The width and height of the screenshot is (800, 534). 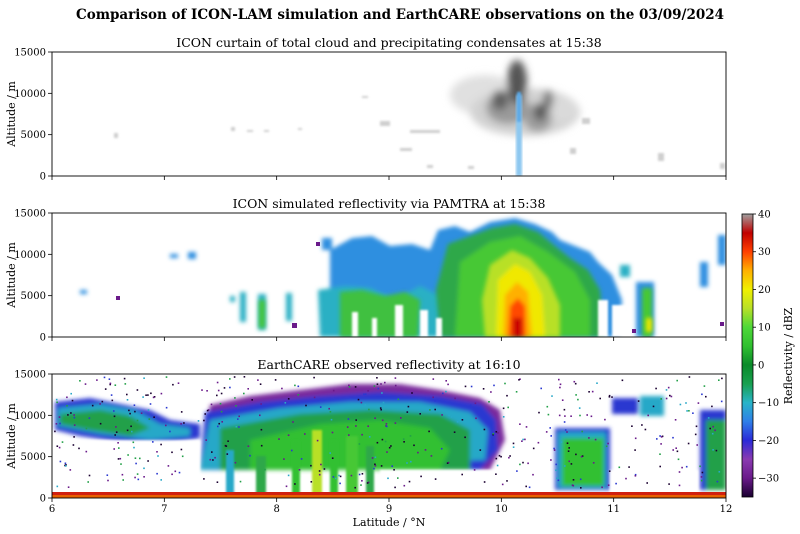 I want to click on ytick-label: 15000, so click(x=30, y=375).